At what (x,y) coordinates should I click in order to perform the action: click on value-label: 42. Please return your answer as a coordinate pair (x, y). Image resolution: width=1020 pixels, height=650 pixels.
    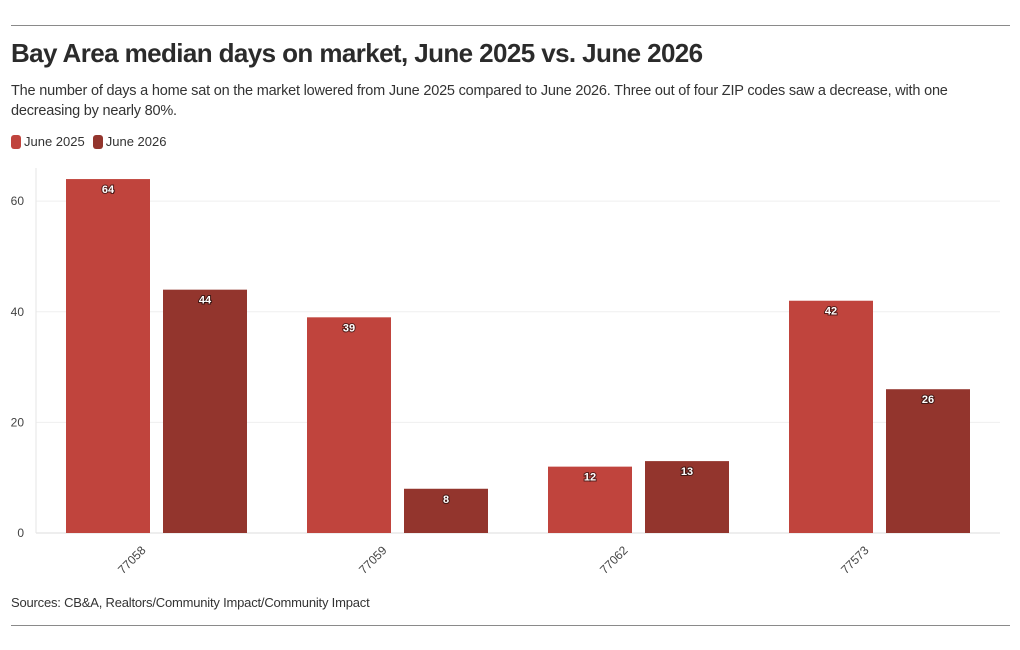
    Looking at the image, I should click on (831, 312).